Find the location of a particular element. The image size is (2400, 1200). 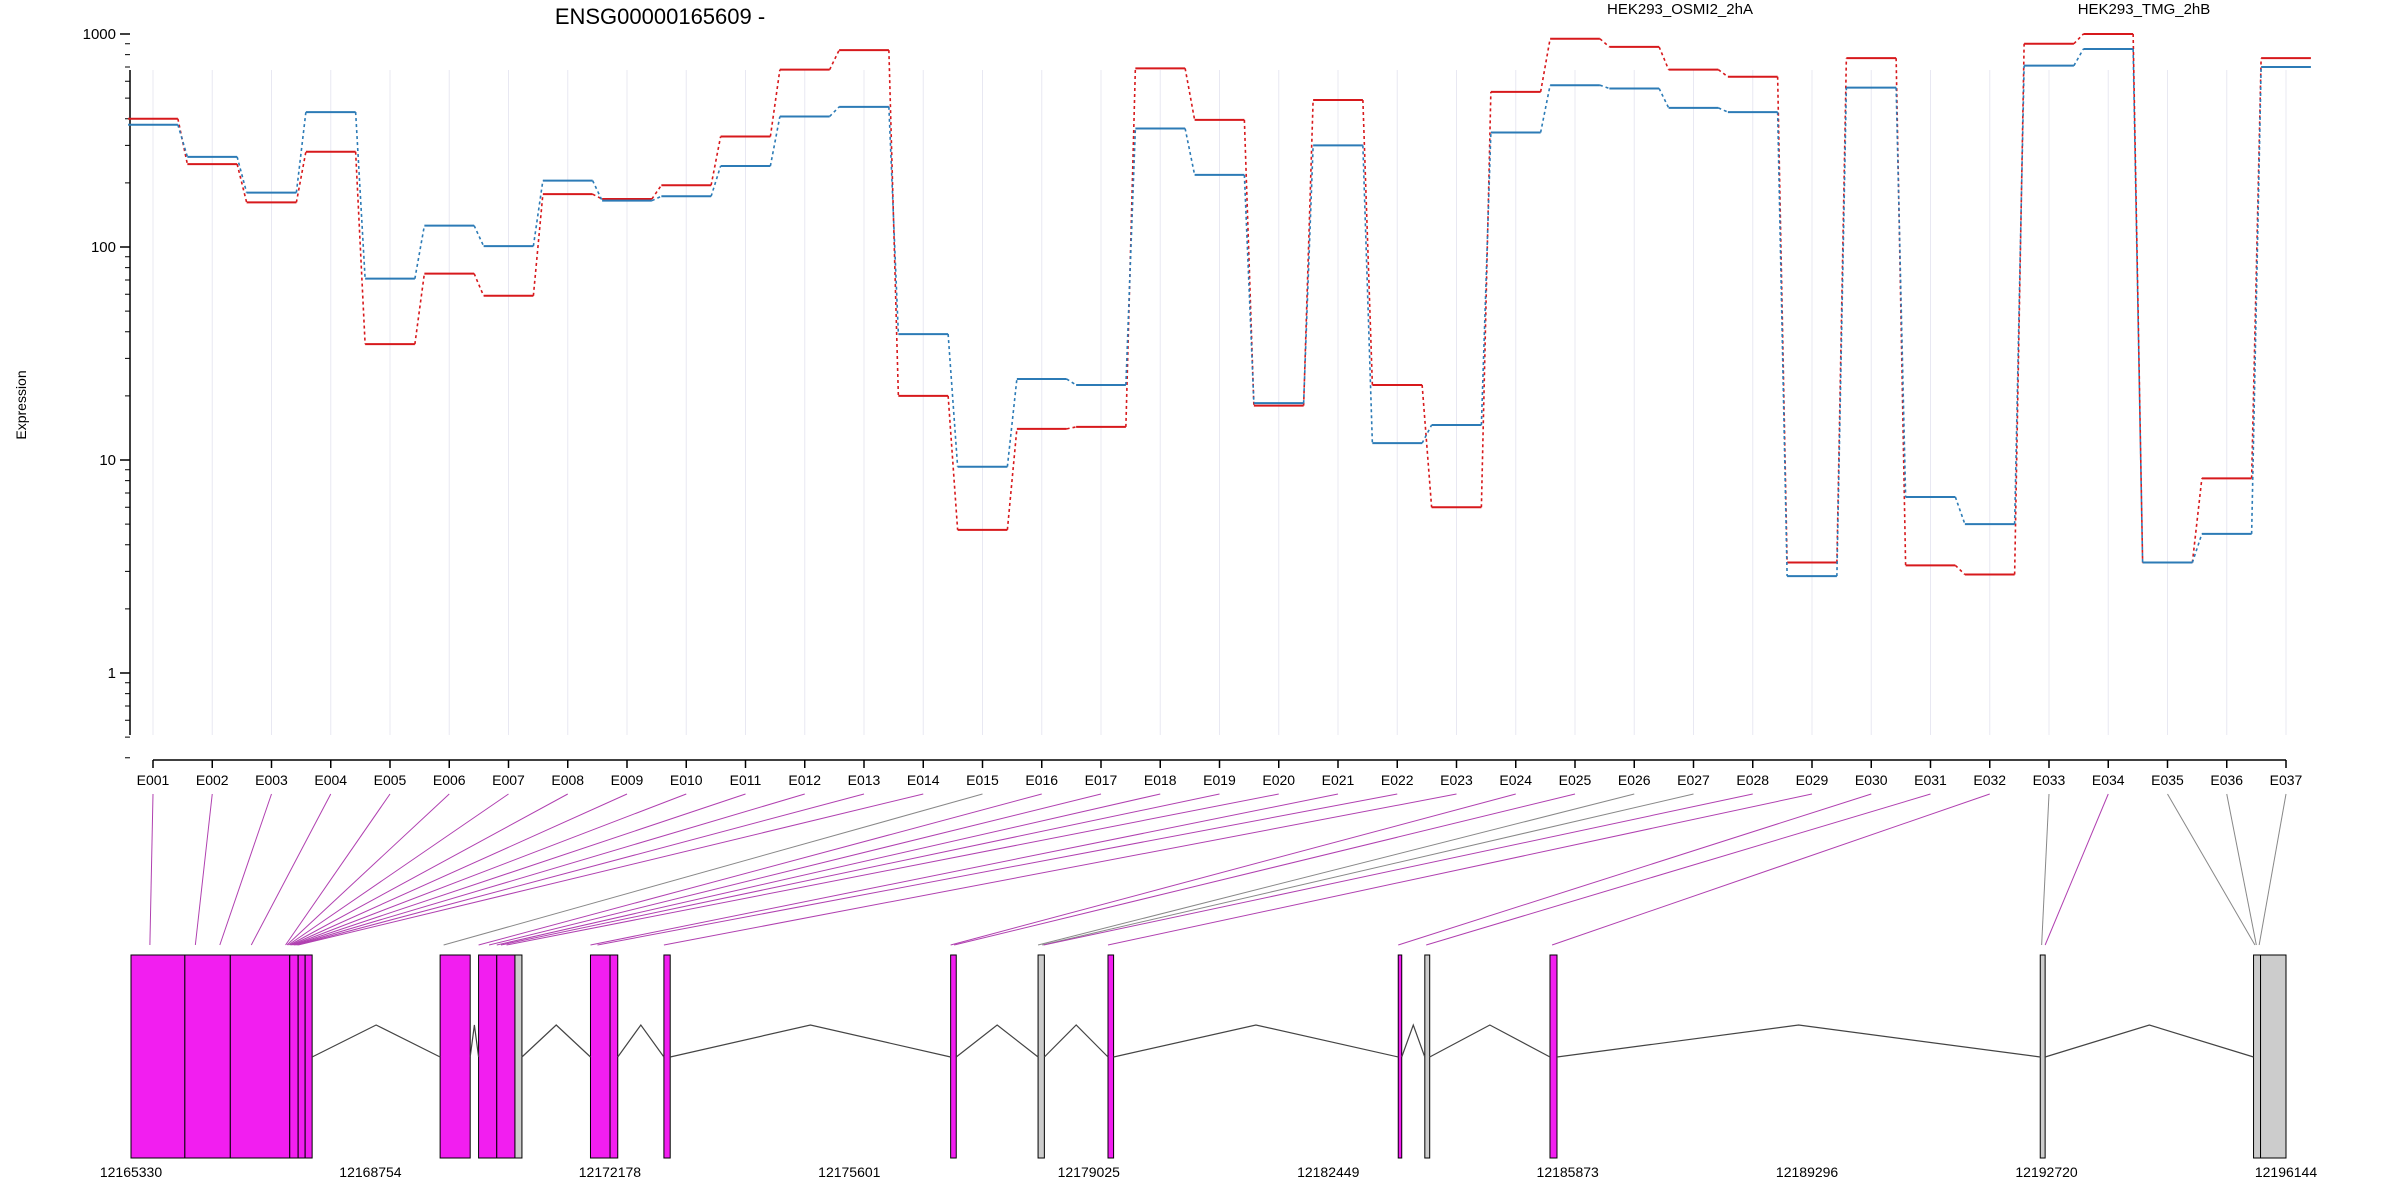

genomic-tick-label: 12185873 is located at coordinates (1568, 1172).